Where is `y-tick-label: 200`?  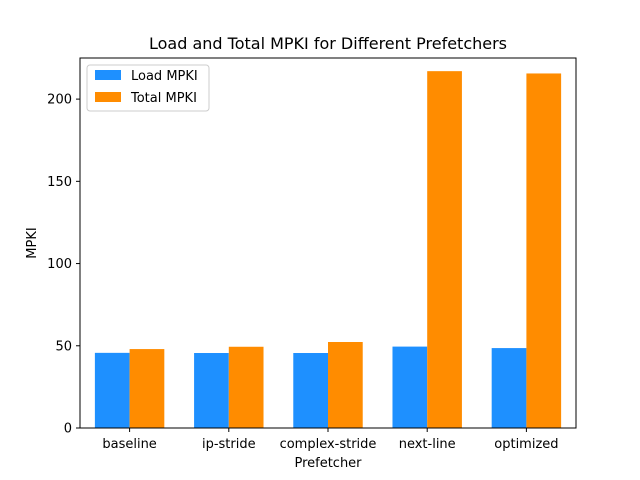 y-tick-label: 200 is located at coordinates (59, 100).